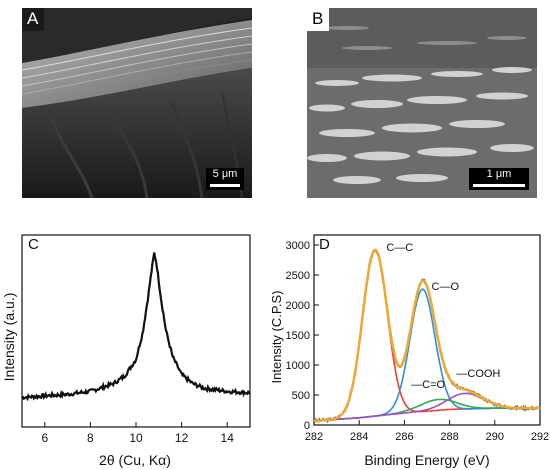 This screenshot has height=470, width=550. What do you see at coordinates (90, 438) in the screenshot?
I see `xrd-xtick-label: 8` at bounding box center [90, 438].